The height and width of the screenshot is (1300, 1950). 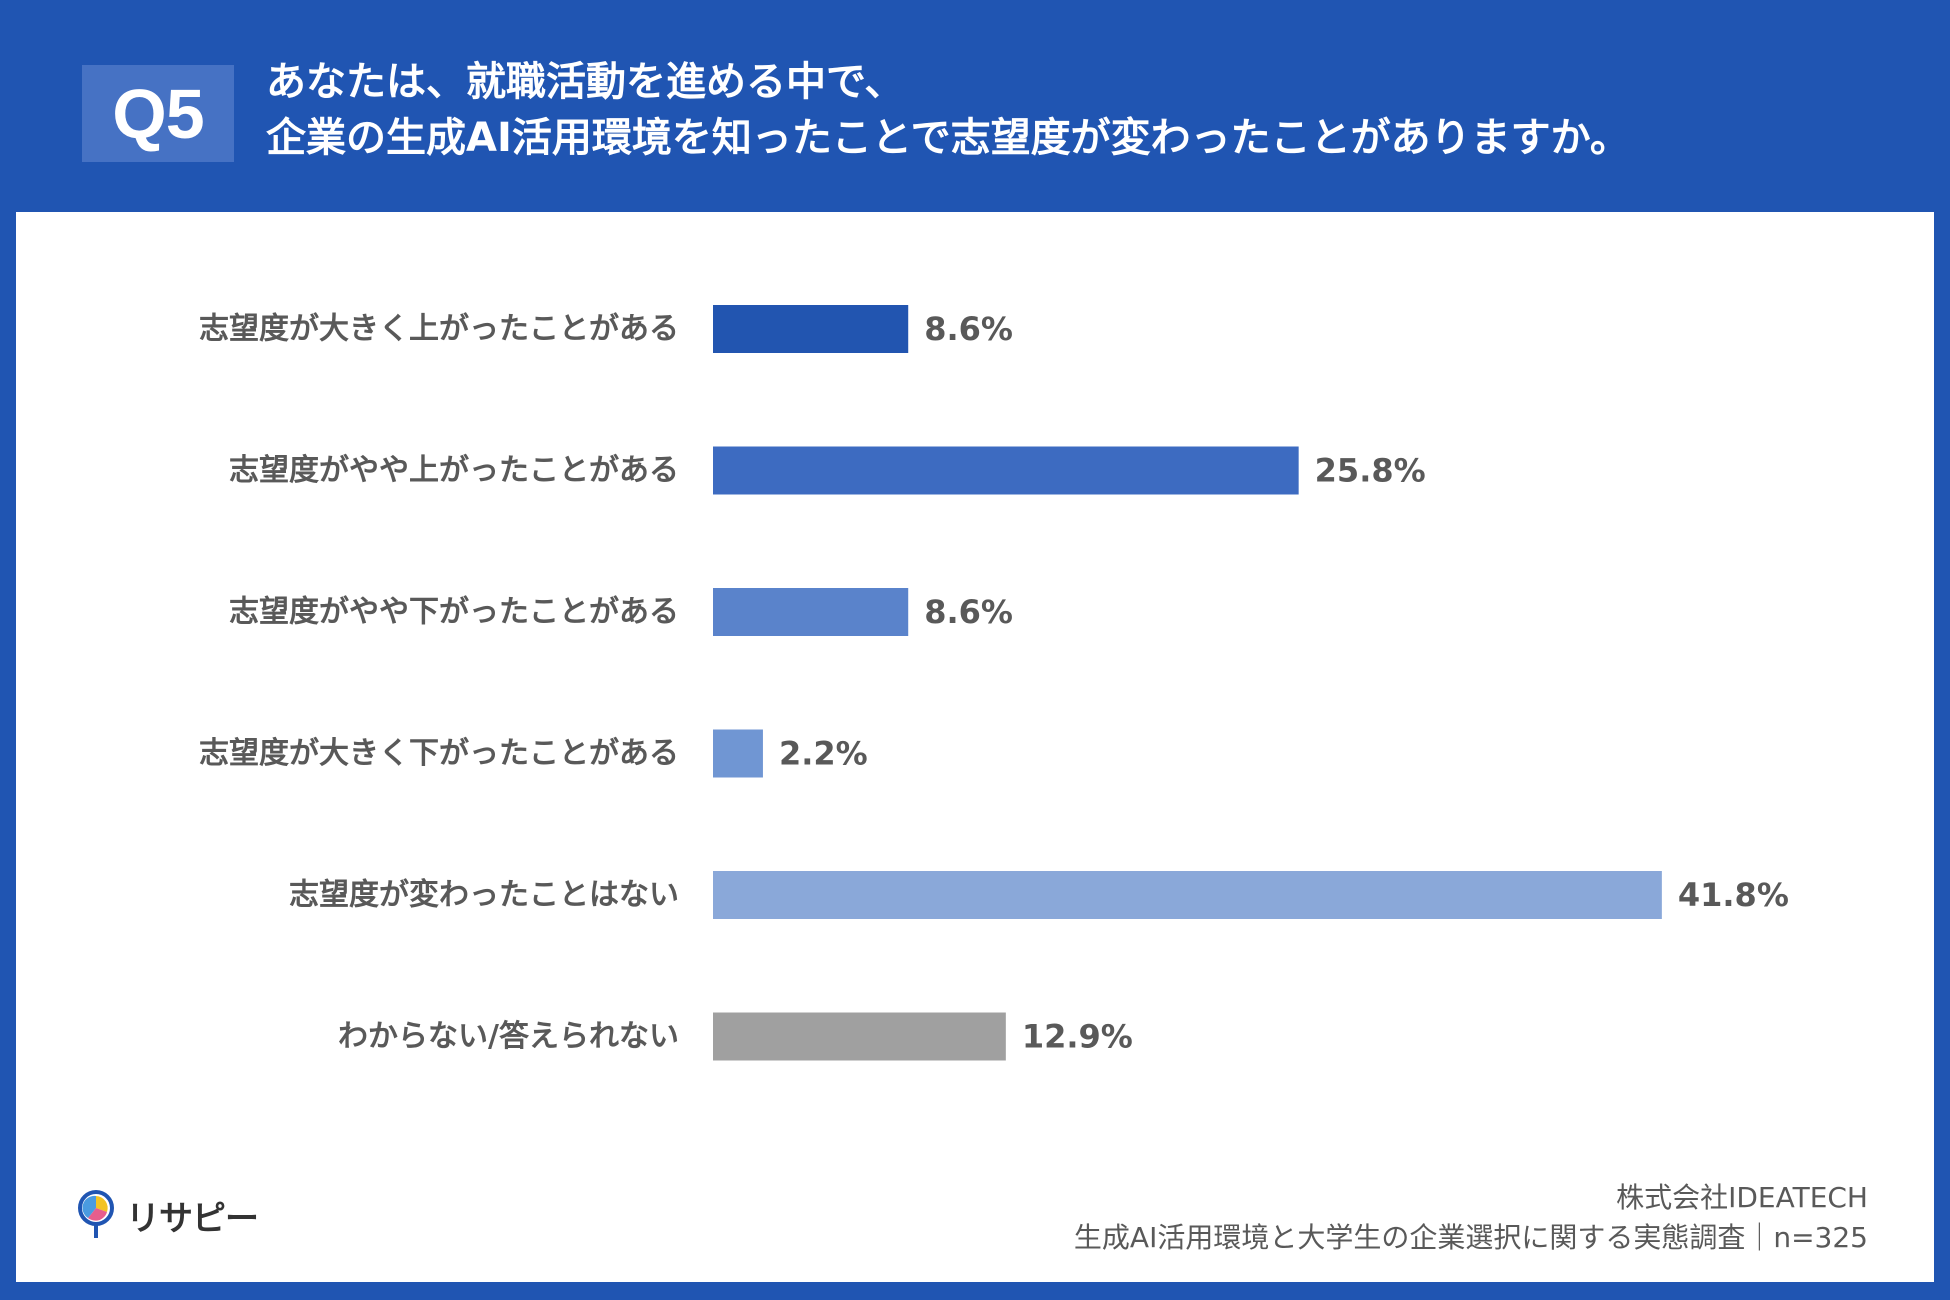 I want to click on pin-logo-icon, so click(x=96, y=1214).